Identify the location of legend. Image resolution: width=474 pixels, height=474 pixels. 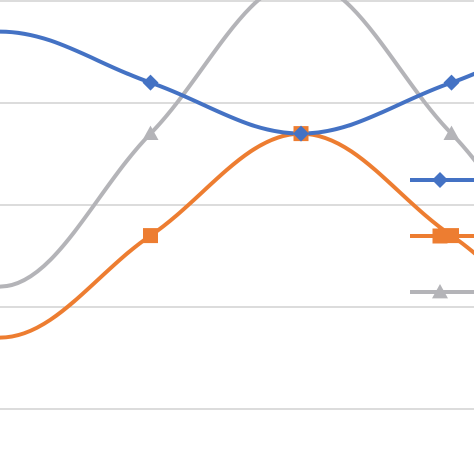
(442, 235).